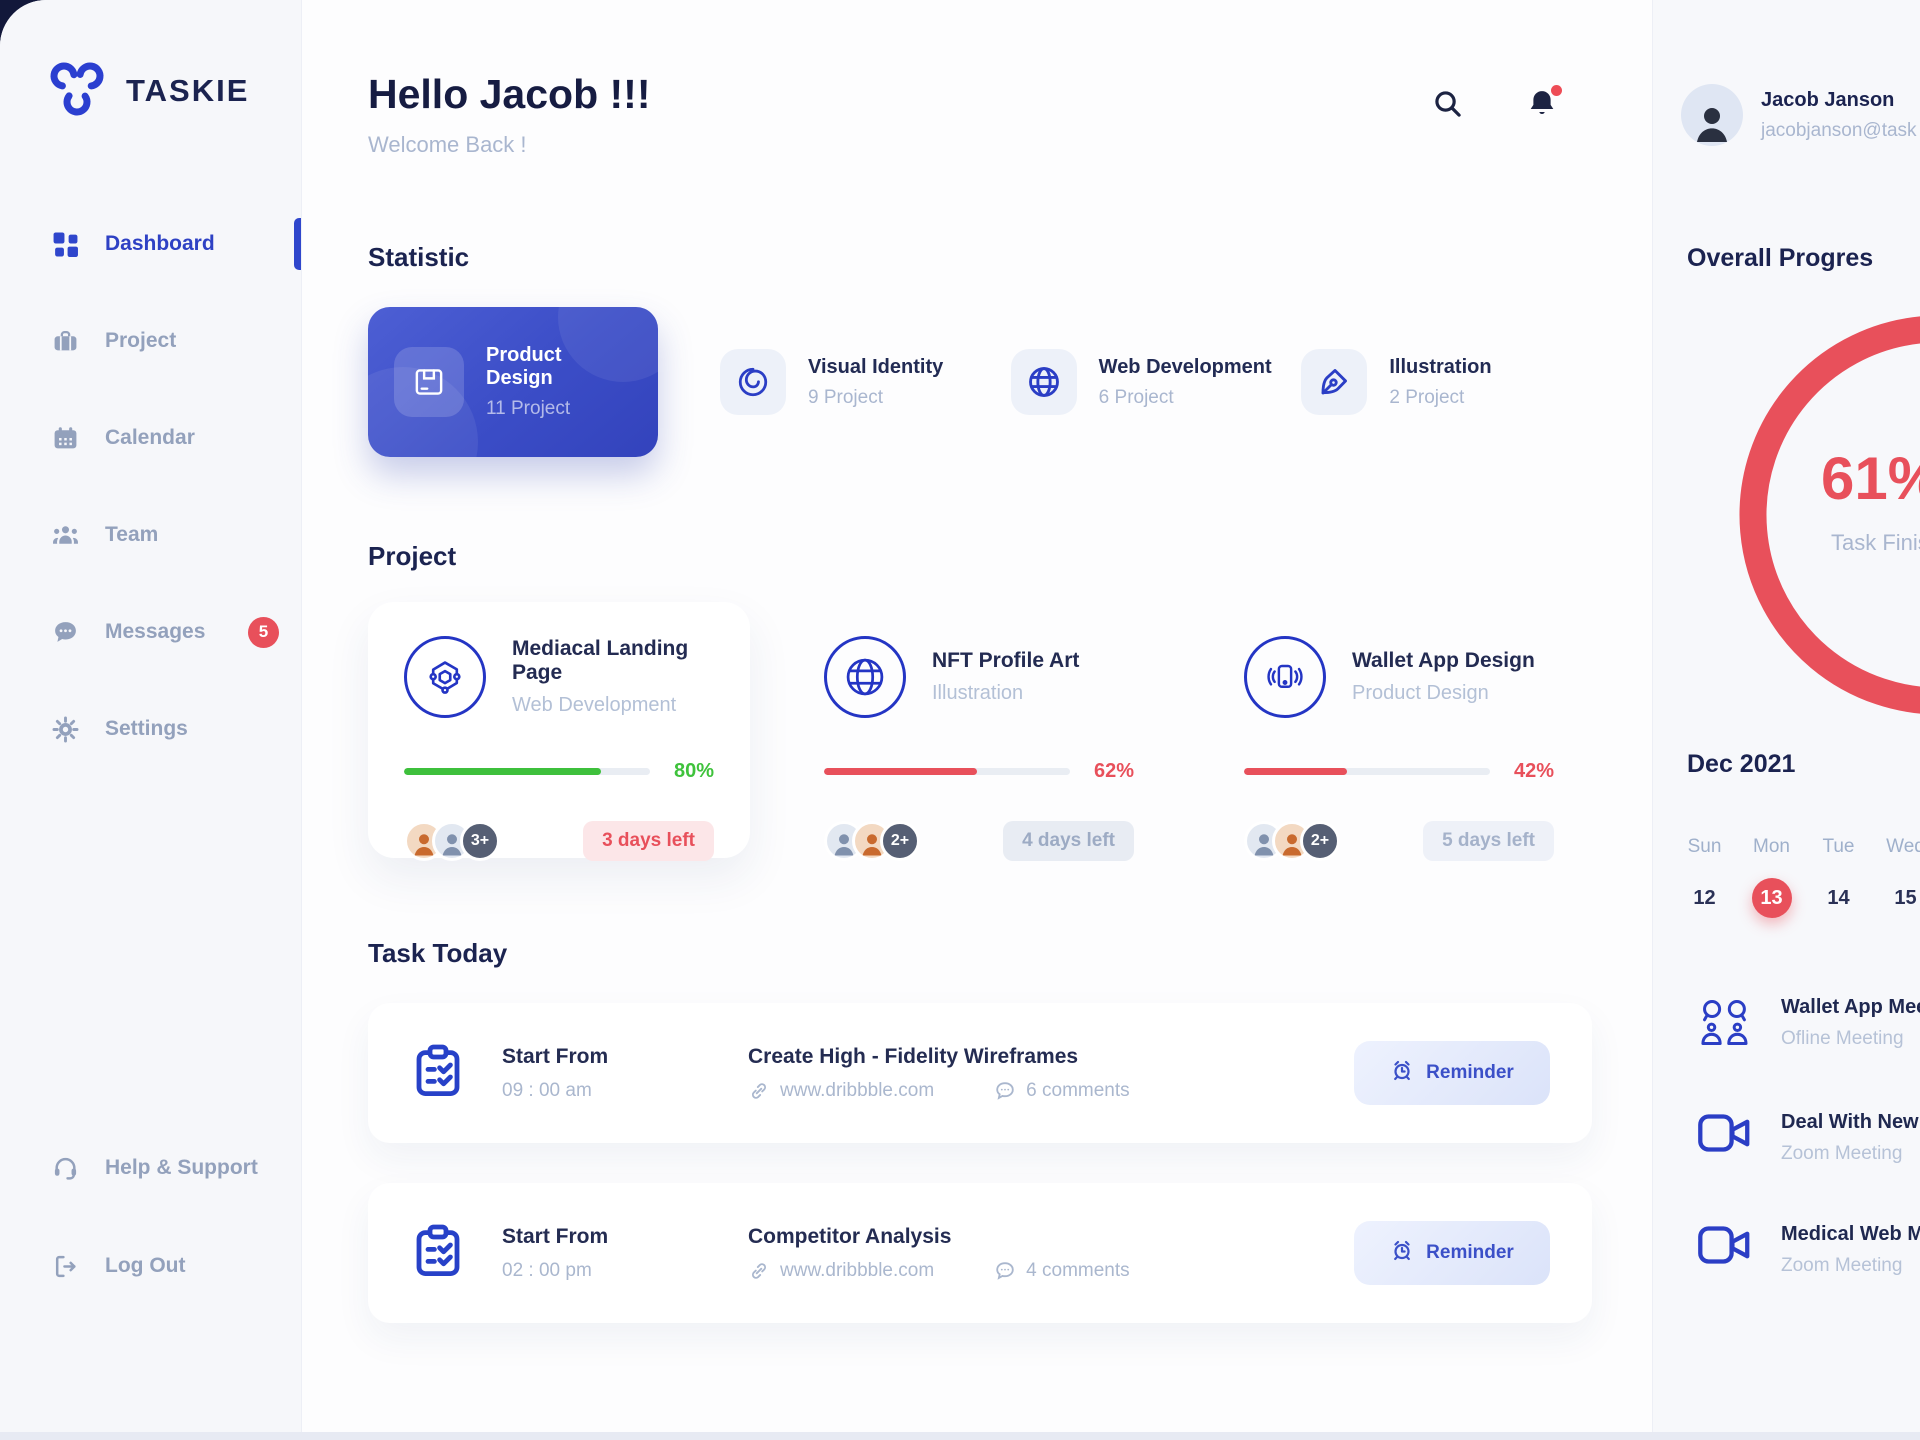 The width and height of the screenshot is (1920, 1440). Describe the element at coordinates (1446, 382) in the screenshot. I see `stat-card-illustration: Illustration 2 Project` at that location.